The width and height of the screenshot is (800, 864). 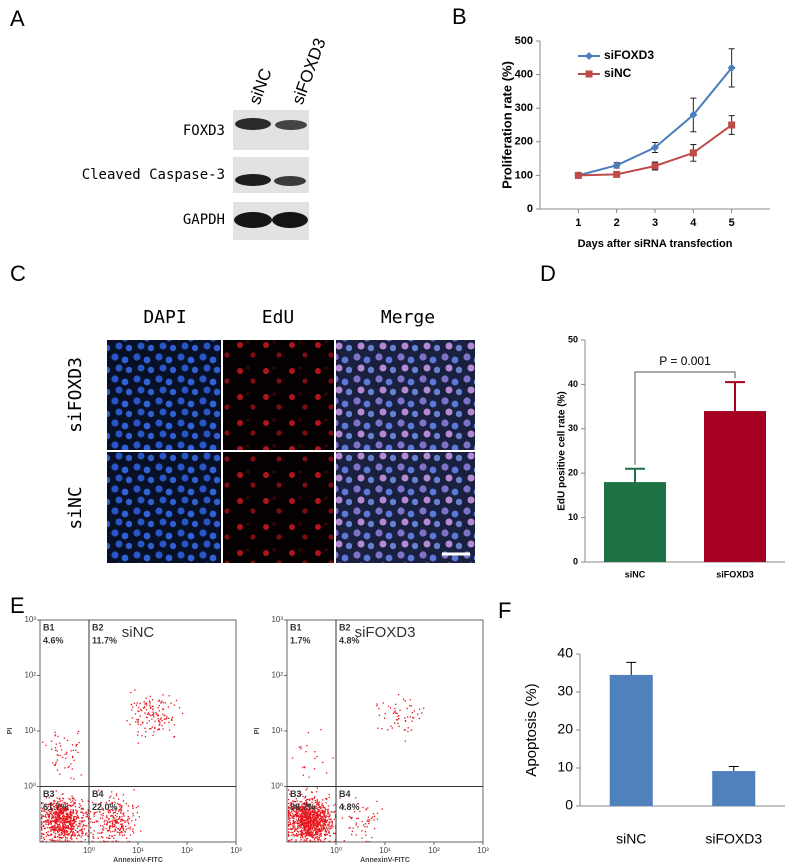 I want to click on y-tick-label: 400, so click(x=524, y=75).